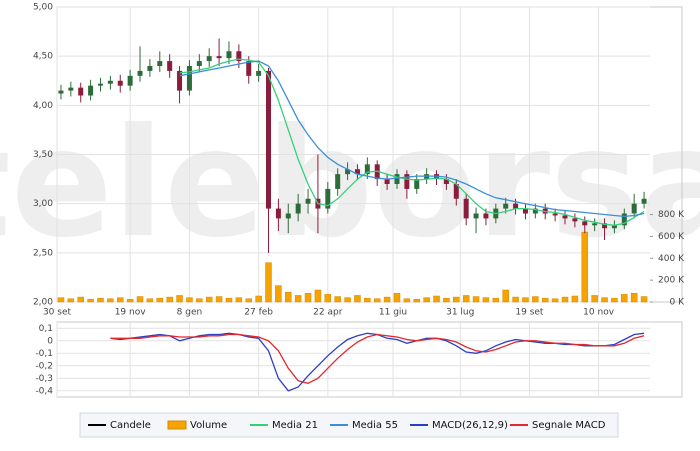 This screenshot has width=700, height=451. What do you see at coordinates (50, 341) in the screenshot?
I see `y-tick-label: 0` at bounding box center [50, 341].